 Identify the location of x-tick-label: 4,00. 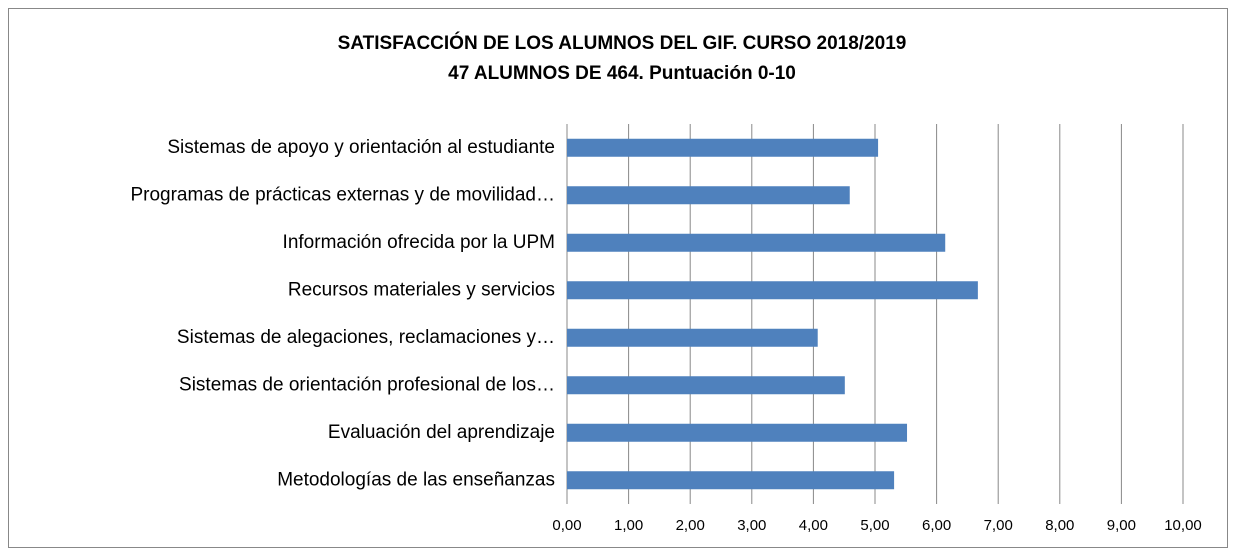
(813, 525).